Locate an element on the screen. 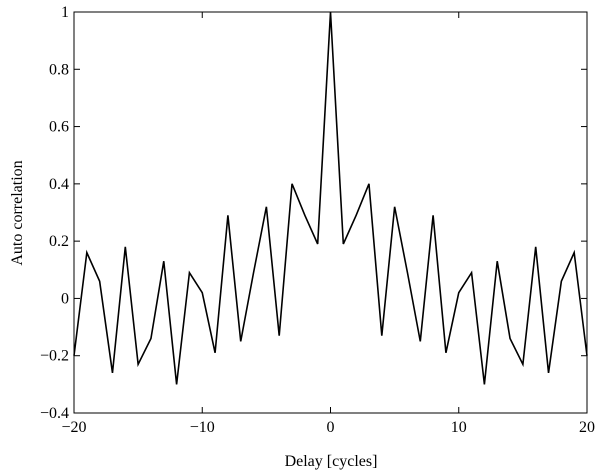 This screenshot has width=596, height=474. x-tick-label: 20 is located at coordinates (587, 427).